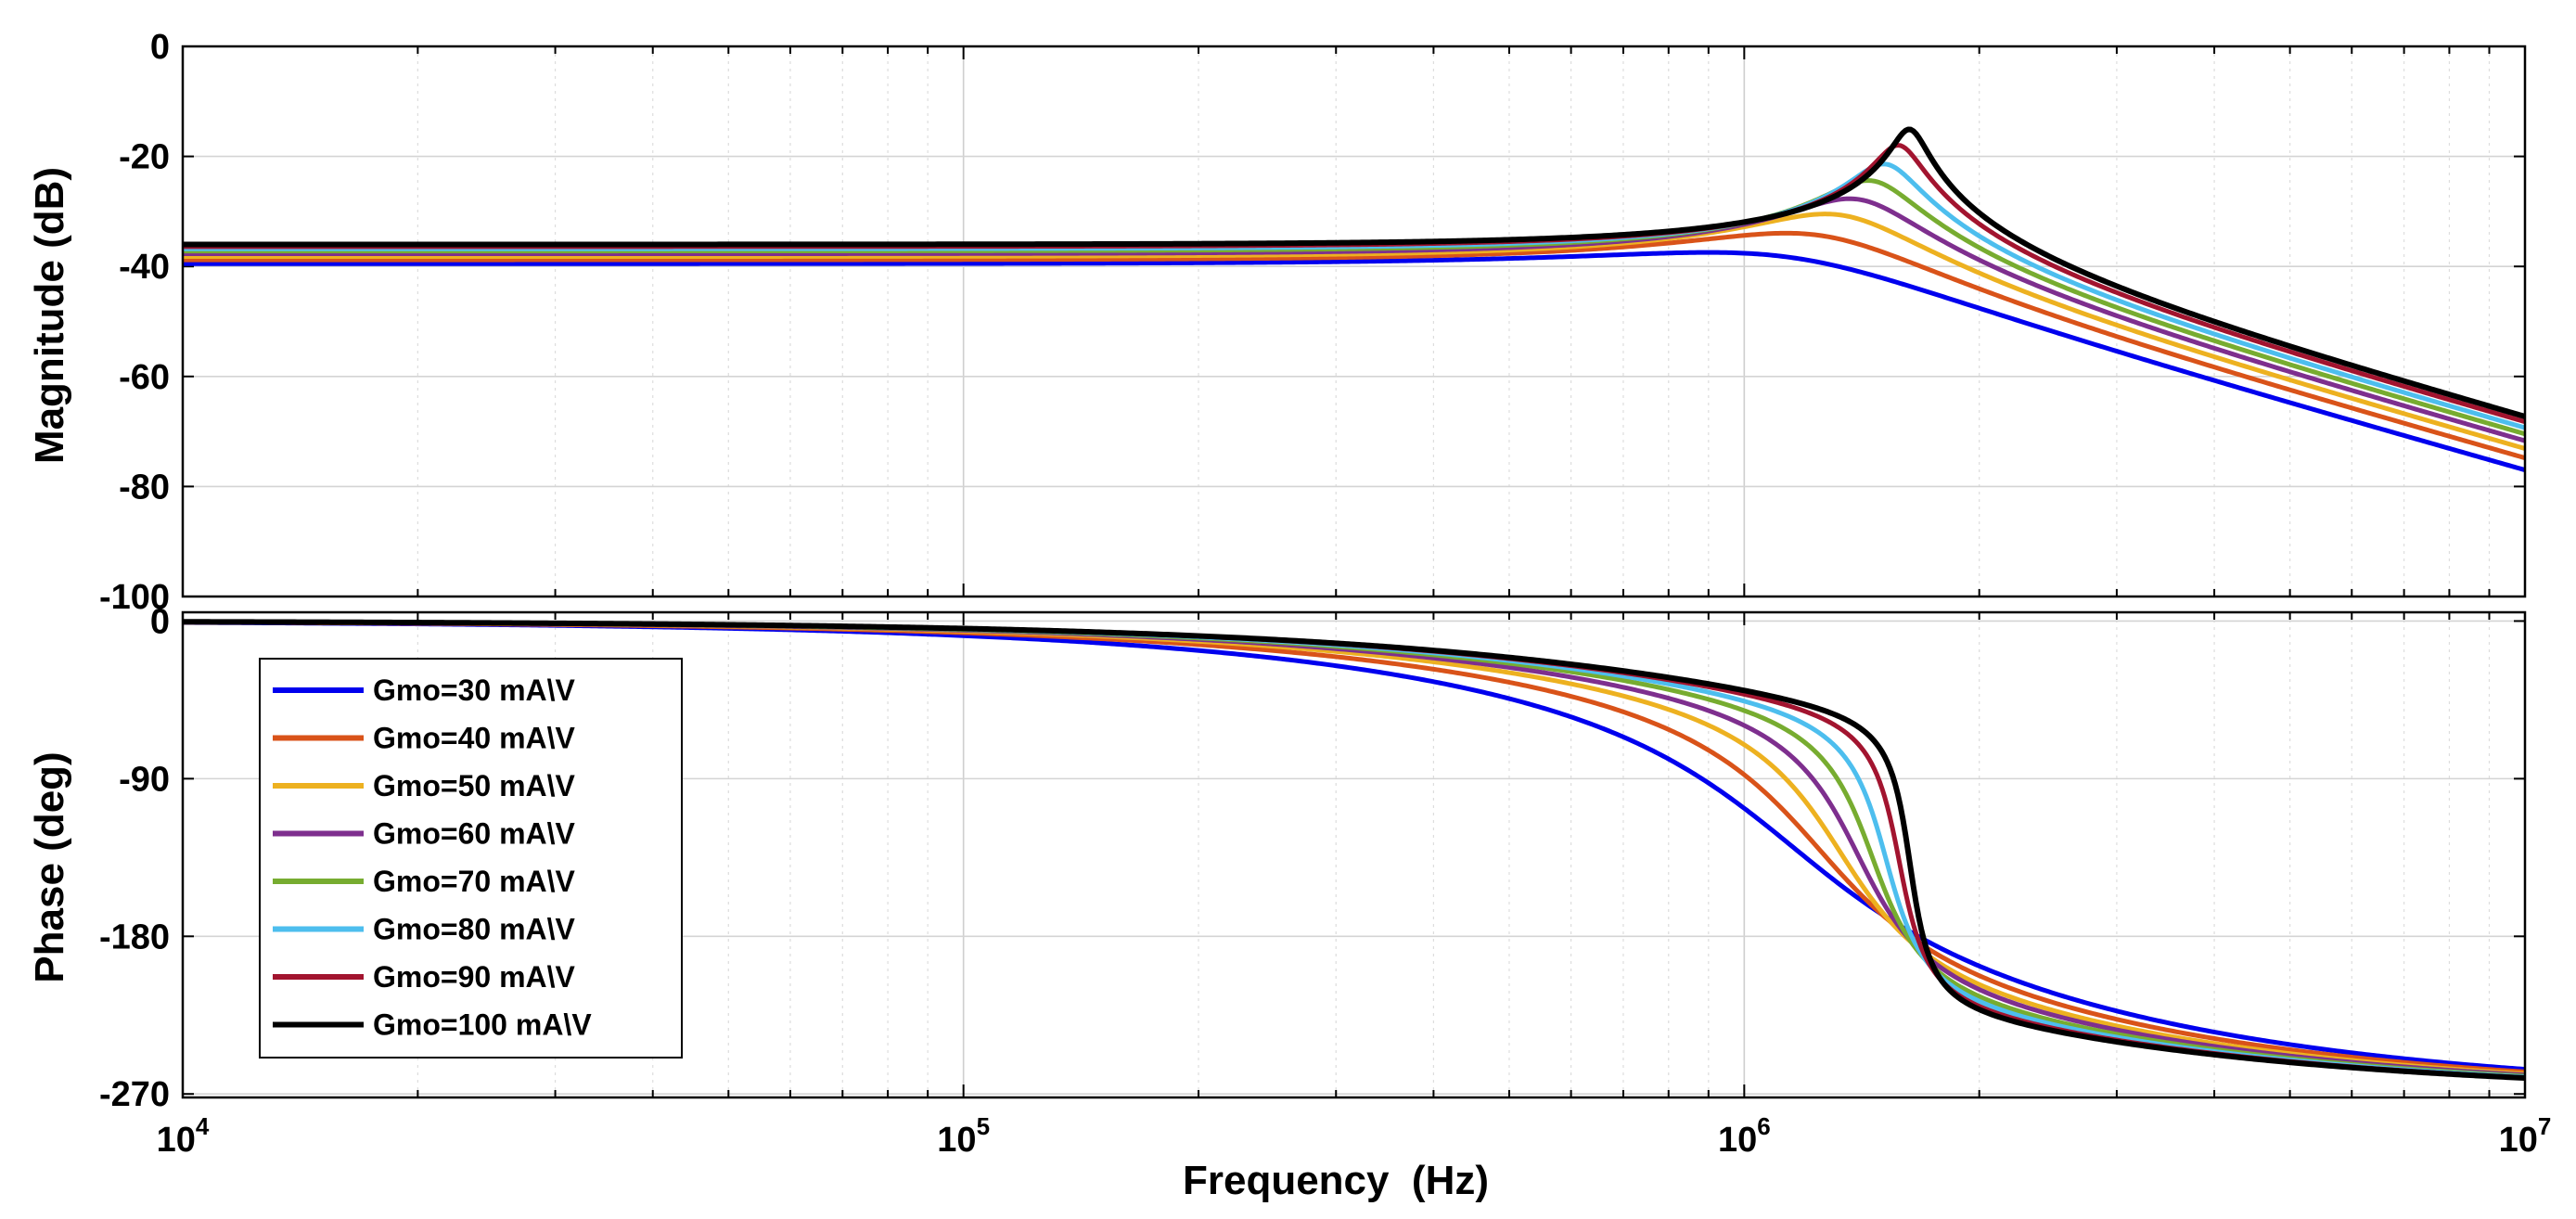  I want to click on legend-entry-label: Gmo=90 mA\V, so click(474, 977).